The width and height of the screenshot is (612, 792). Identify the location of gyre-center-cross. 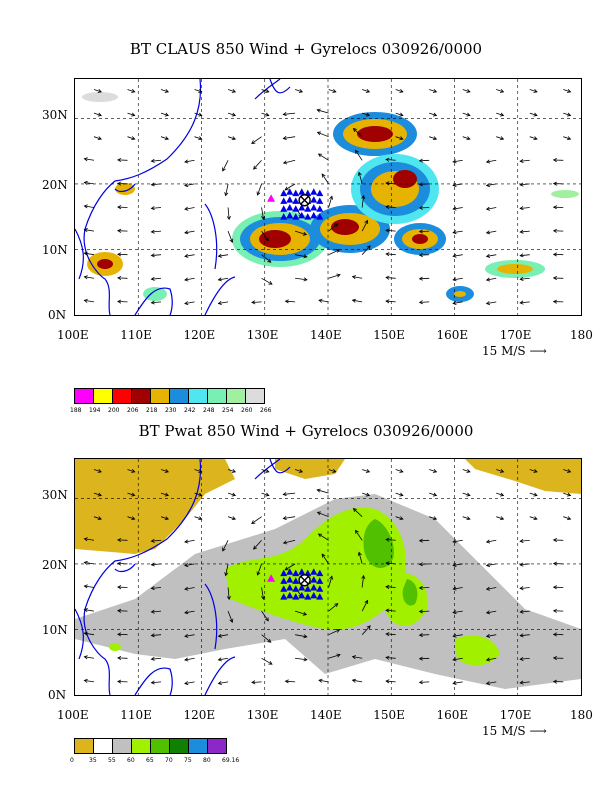
(305, 200).